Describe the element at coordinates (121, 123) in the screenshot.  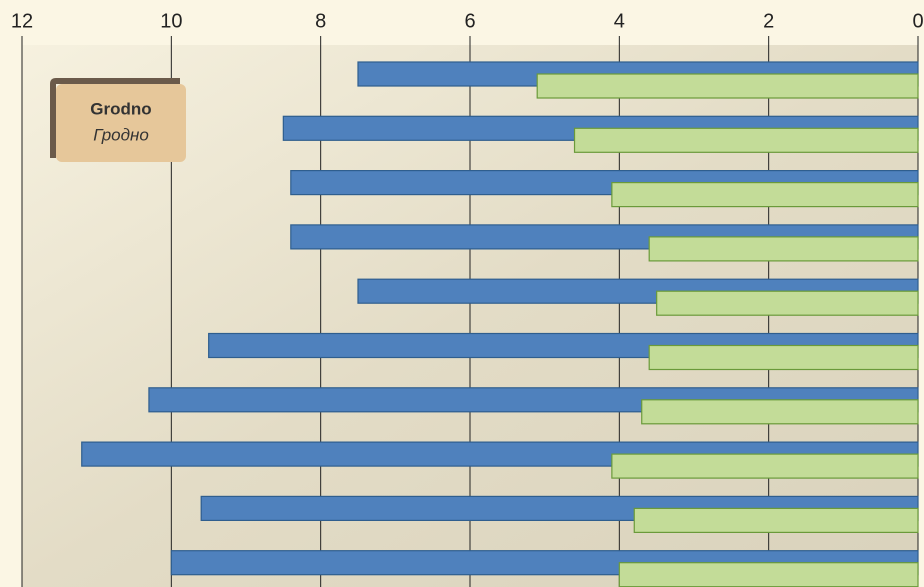
I see `box` at that location.